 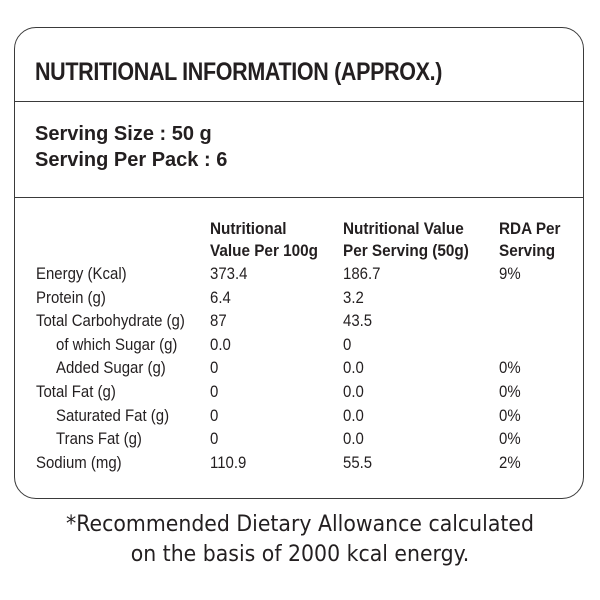 What do you see at coordinates (218, 321) in the screenshot?
I see `value-per-100g: 87` at bounding box center [218, 321].